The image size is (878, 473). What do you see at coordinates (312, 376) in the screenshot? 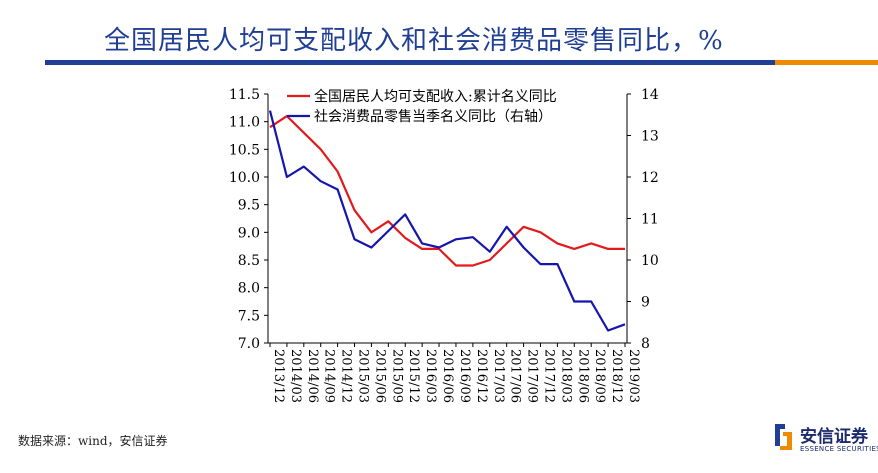
I see `x-tick-label: 2014/06` at bounding box center [312, 376].